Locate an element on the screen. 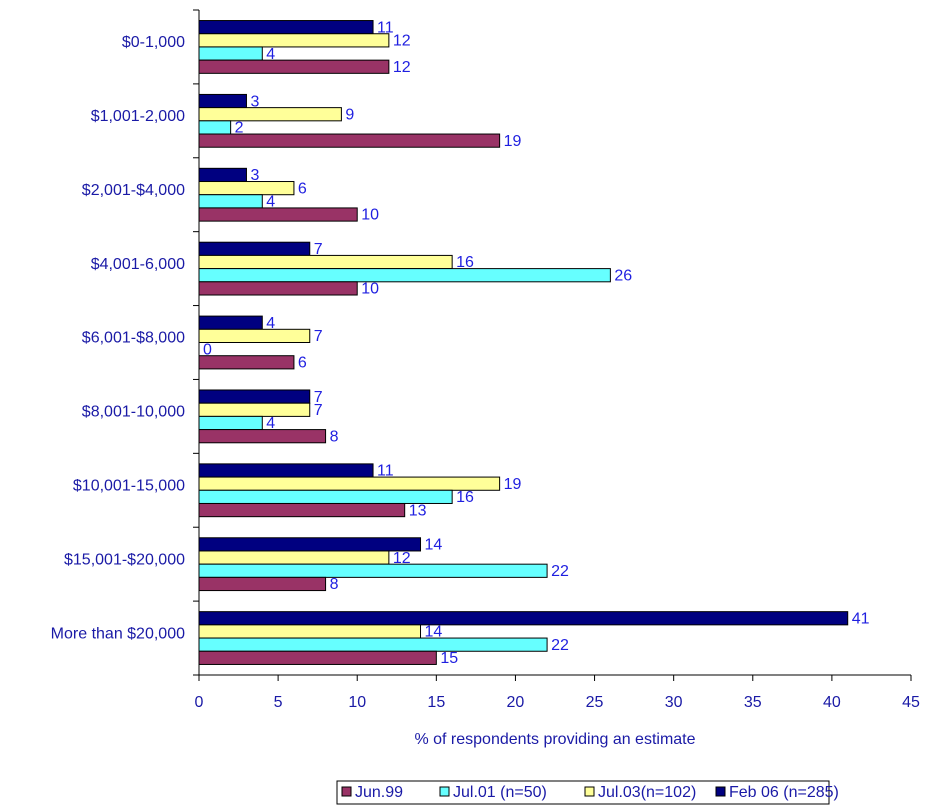 This screenshot has width=931, height=808. y-tick-label: $2,001-$4,000 is located at coordinates (133, 190).